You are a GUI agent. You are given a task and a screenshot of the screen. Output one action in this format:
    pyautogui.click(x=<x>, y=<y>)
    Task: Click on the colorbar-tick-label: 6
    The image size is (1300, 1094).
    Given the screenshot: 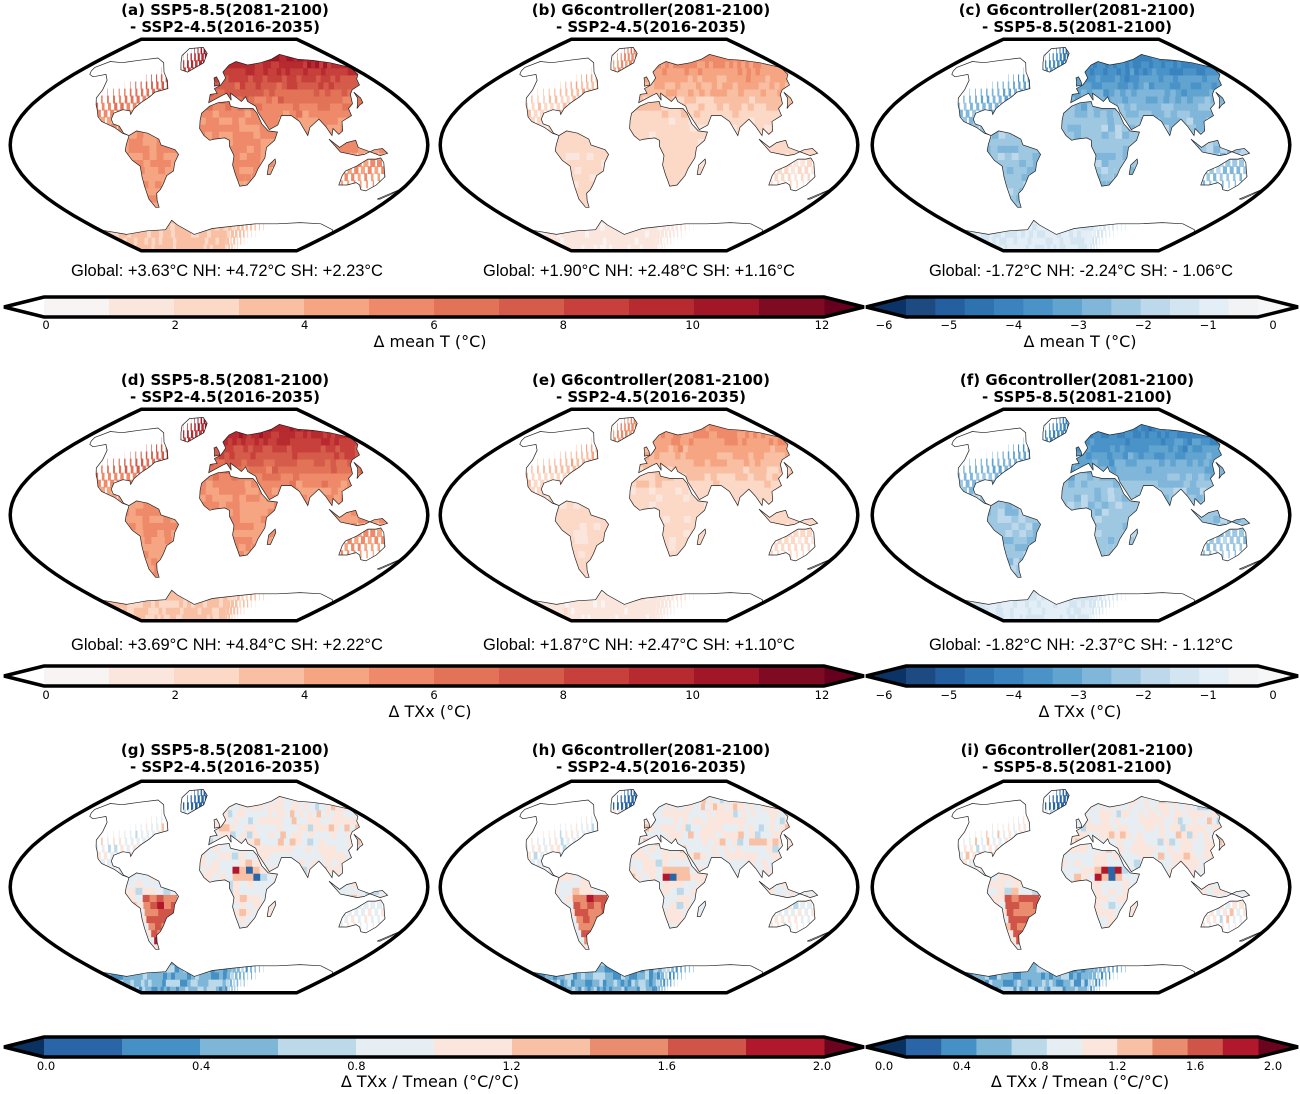 What is the action you would take?
    pyautogui.click(x=434, y=695)
    